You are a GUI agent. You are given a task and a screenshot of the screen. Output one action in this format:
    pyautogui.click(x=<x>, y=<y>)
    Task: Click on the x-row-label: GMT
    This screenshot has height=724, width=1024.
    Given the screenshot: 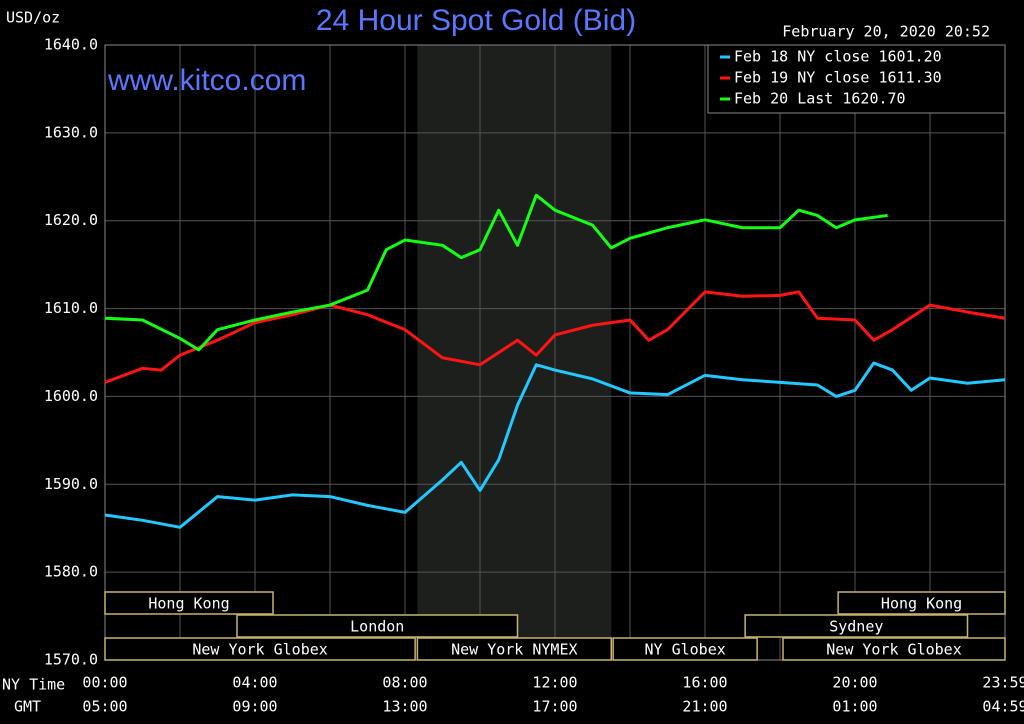 What is the action you would take?
    pyautogui.click(x=27, y=707)
    